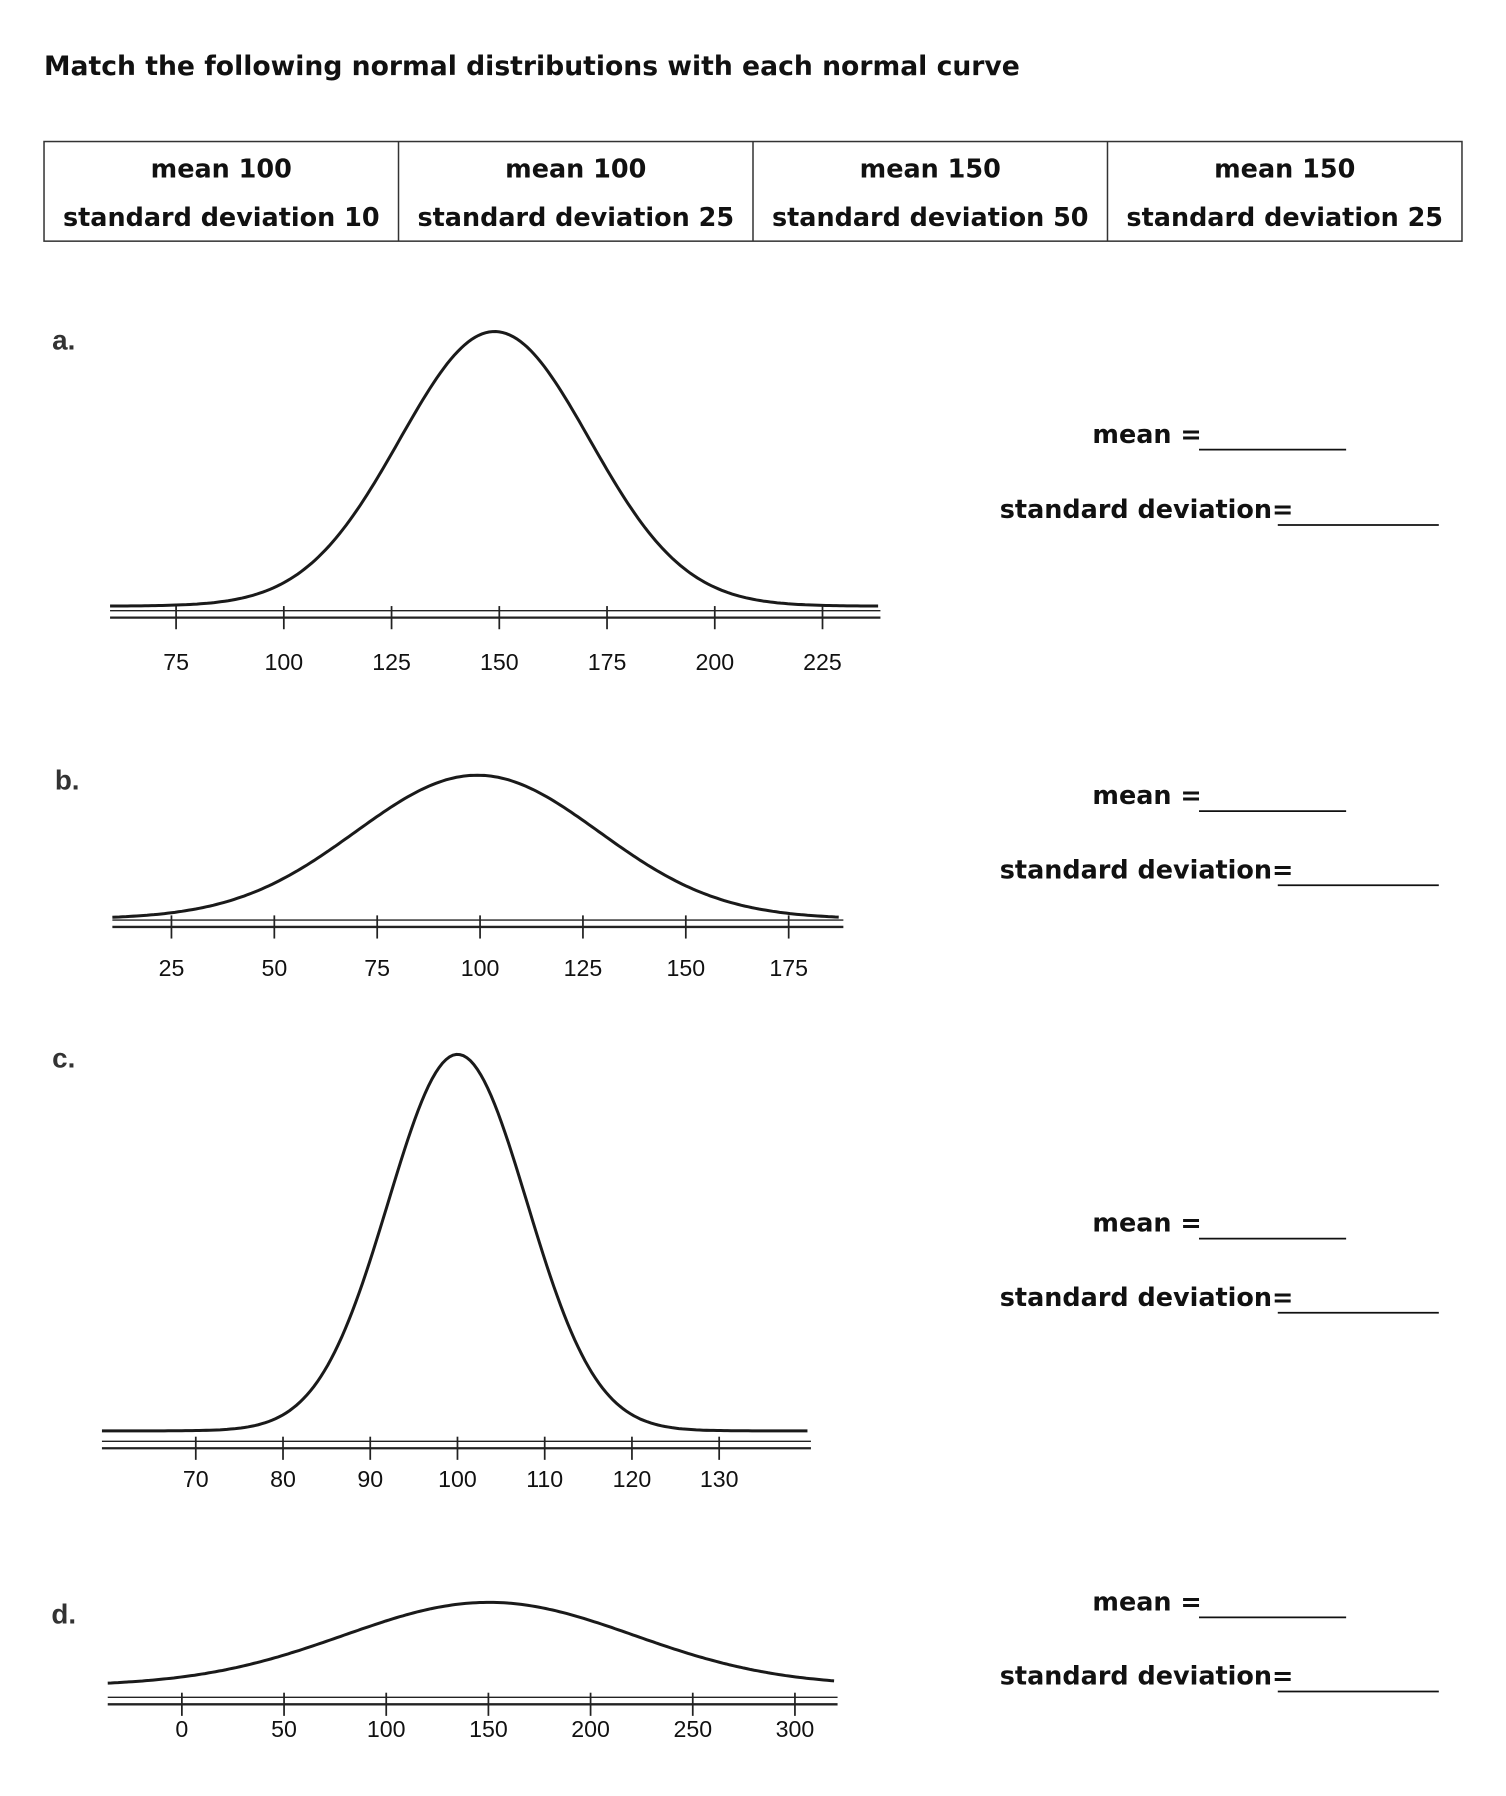 This screenshot has width=1506, height=1796. What do you see at coordinates (283, 1479) in the screenshot?
I see `tick-label: 80` at bounding box center [283, 1479].